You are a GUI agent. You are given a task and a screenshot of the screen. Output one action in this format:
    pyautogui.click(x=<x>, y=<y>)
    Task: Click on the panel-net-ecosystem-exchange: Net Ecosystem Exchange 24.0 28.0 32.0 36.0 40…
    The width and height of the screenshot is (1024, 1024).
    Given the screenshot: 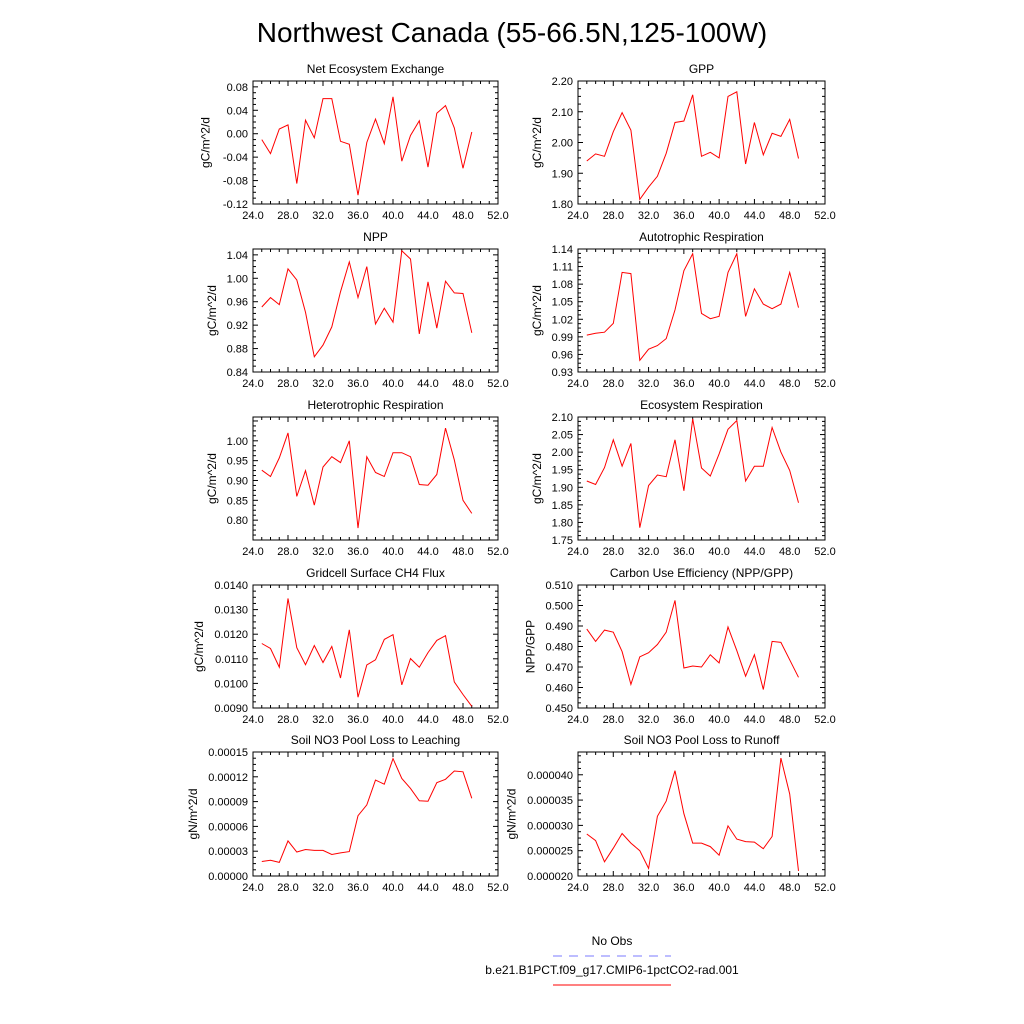 What is the action you would take?
    pyautogui.click(x=354, y=142)
    